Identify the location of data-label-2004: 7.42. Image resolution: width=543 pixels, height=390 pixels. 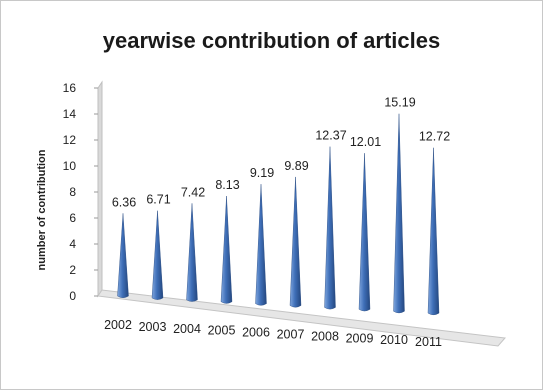
(193, 192).